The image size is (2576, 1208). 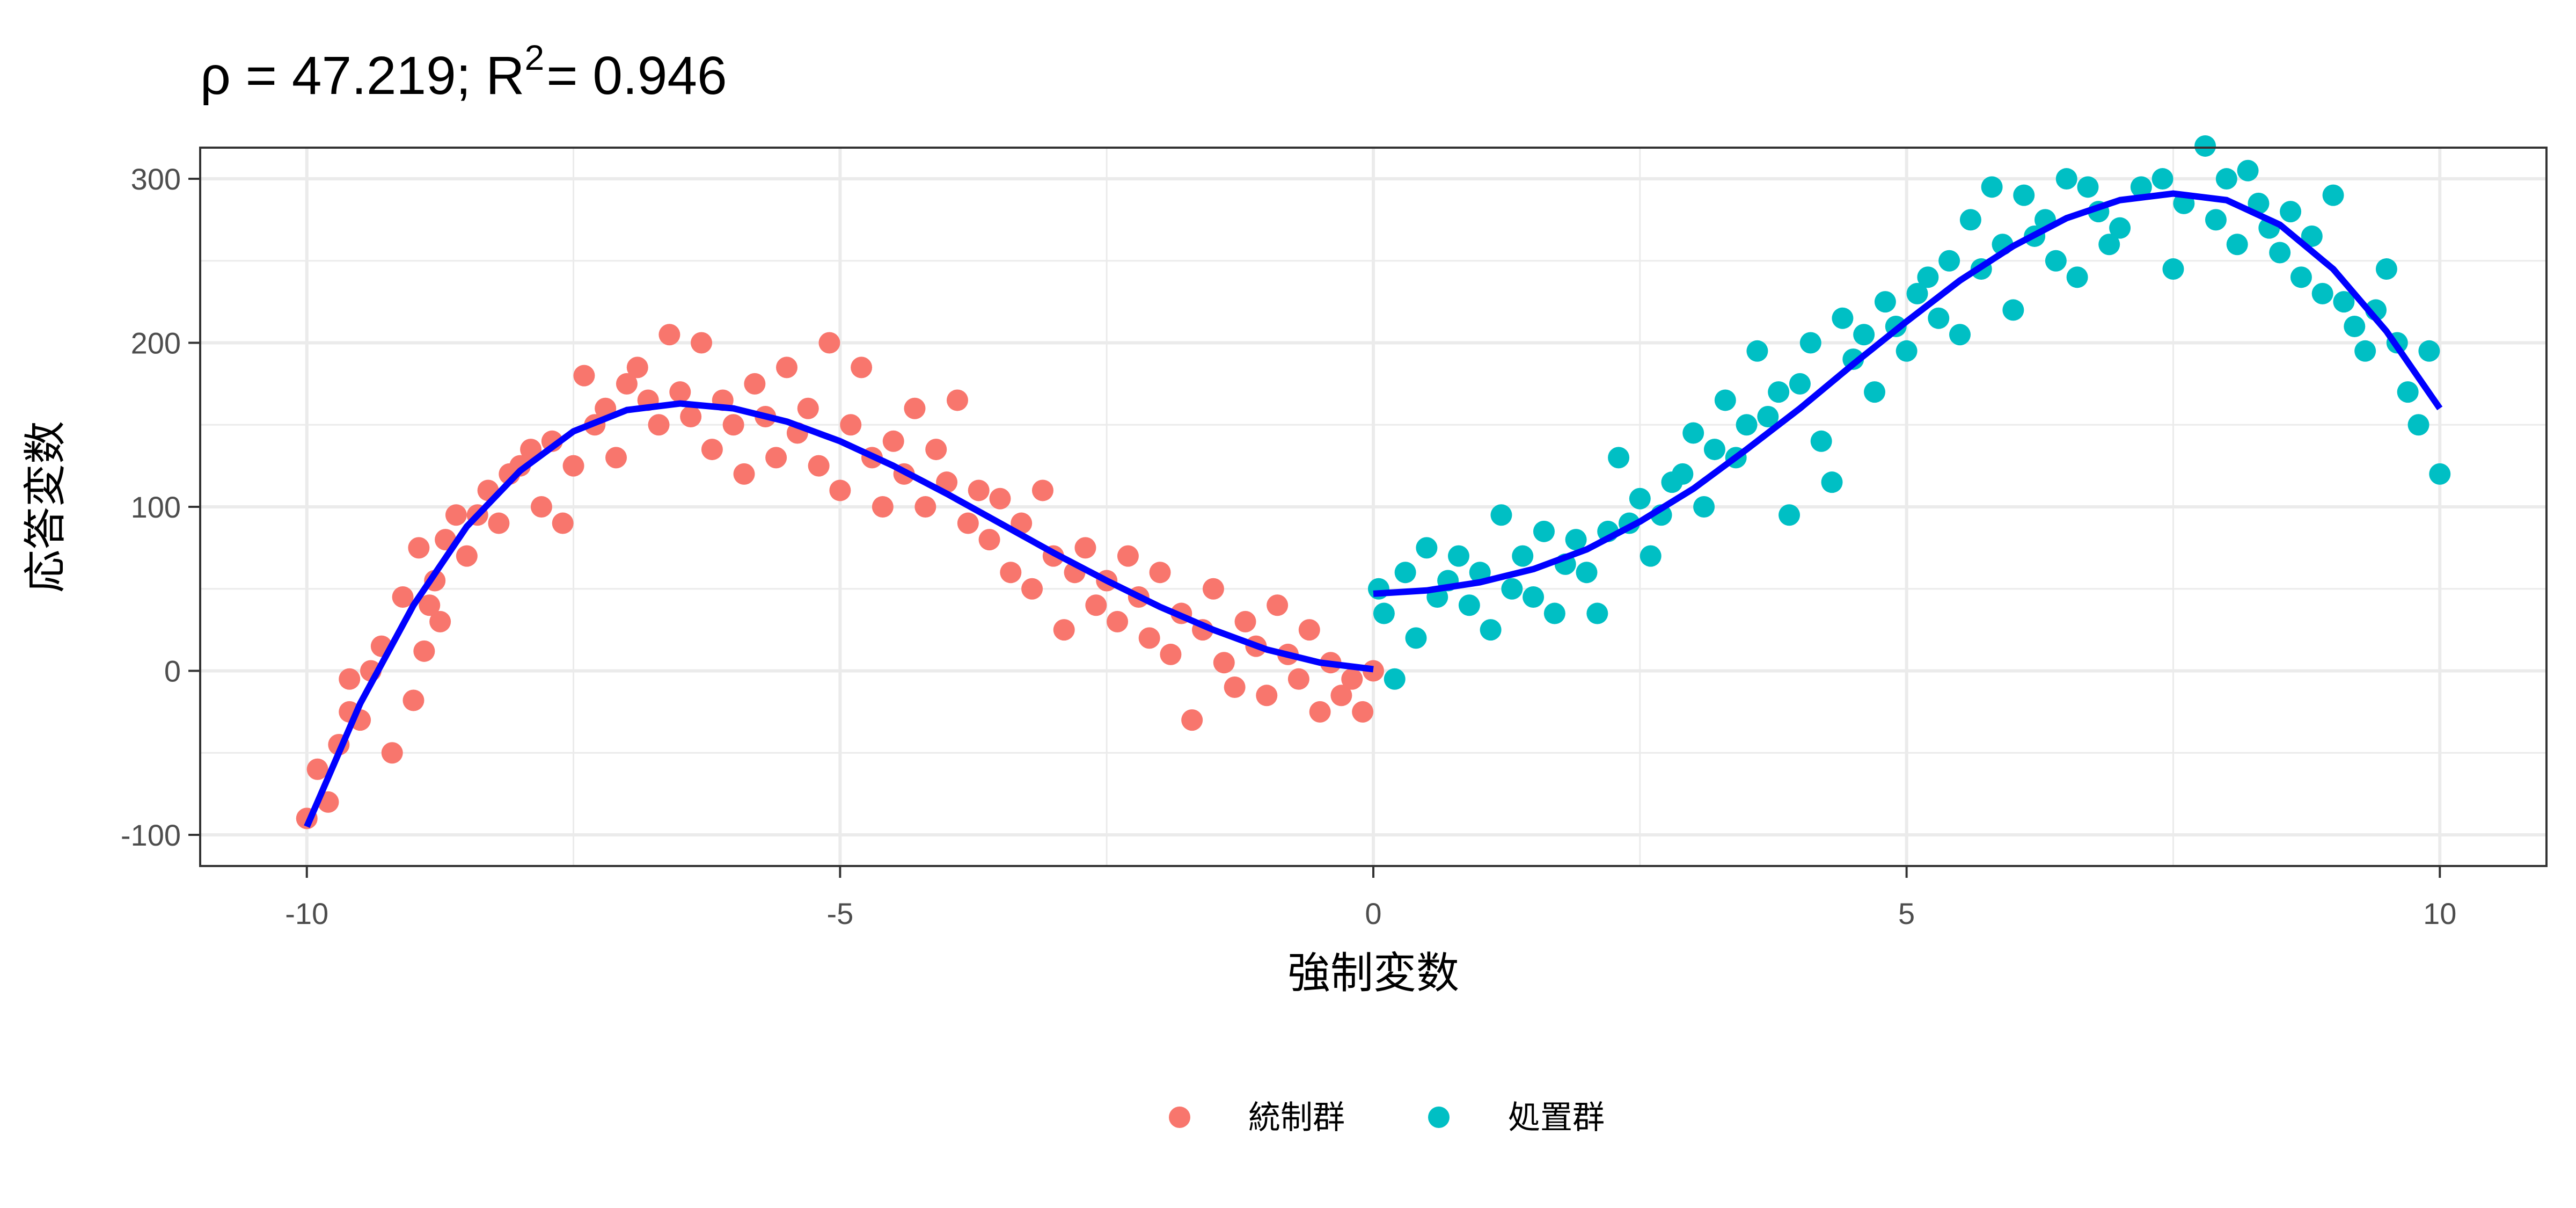 I want to click on x-tick-label: 5, so click(x=1906, y=913).